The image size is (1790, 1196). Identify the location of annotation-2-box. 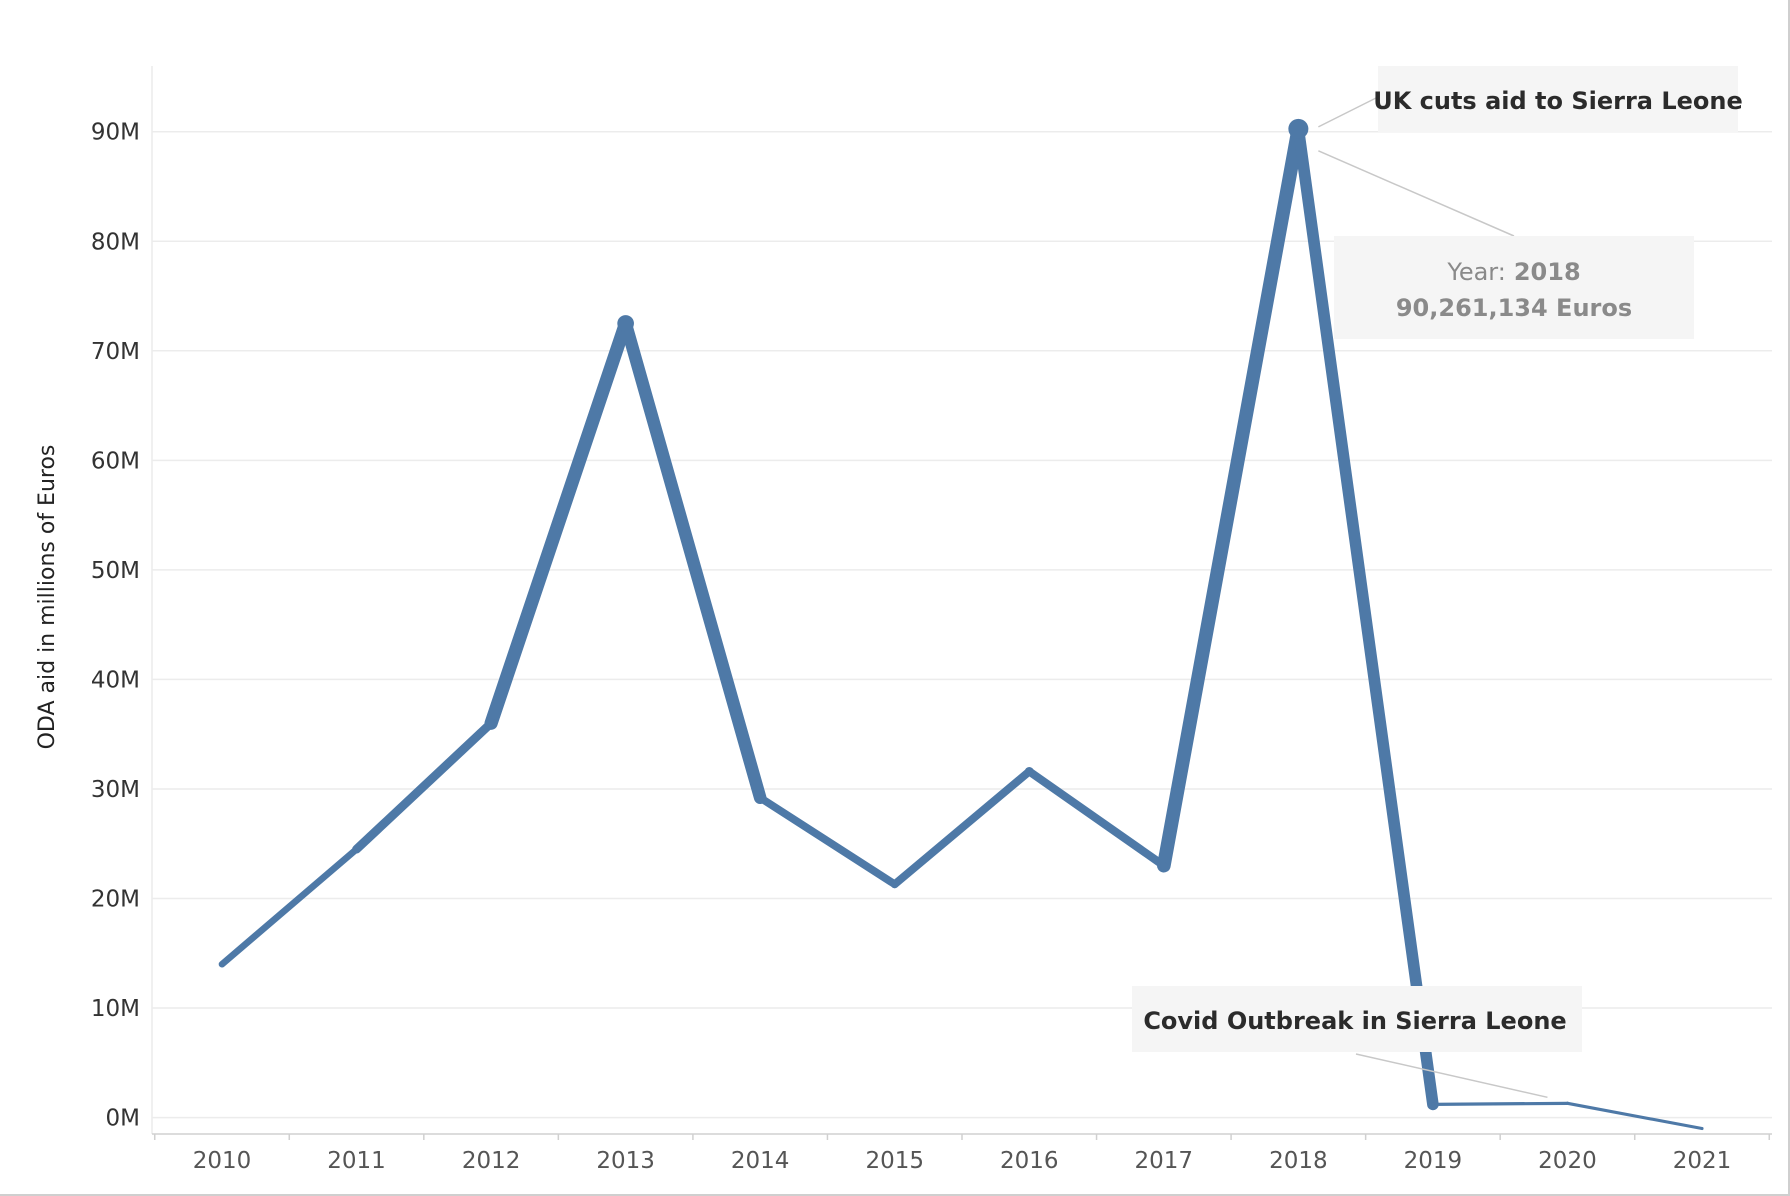
(1357, 1019).